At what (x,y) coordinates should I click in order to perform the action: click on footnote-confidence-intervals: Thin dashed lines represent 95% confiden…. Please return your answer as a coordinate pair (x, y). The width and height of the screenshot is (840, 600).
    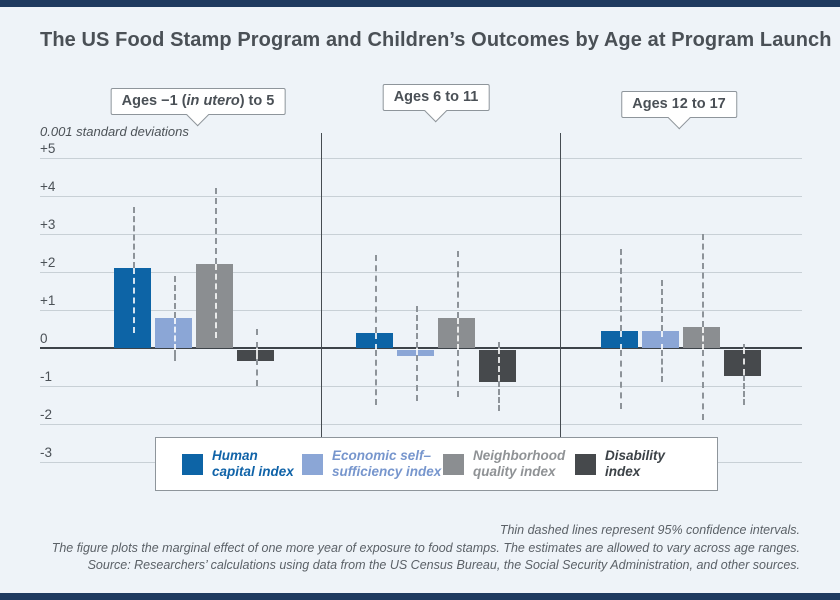
    Looking at the image, I should click on (649, 530).